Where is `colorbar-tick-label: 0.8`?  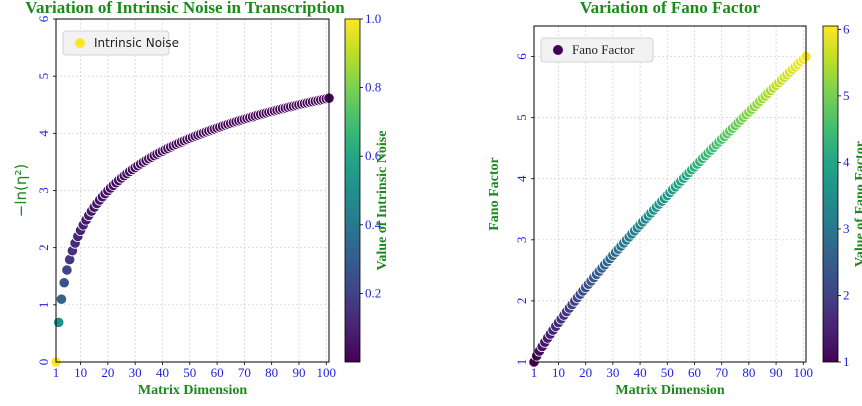 colorbar-tick-label: 0.8 is located at coordinates (373, 87).